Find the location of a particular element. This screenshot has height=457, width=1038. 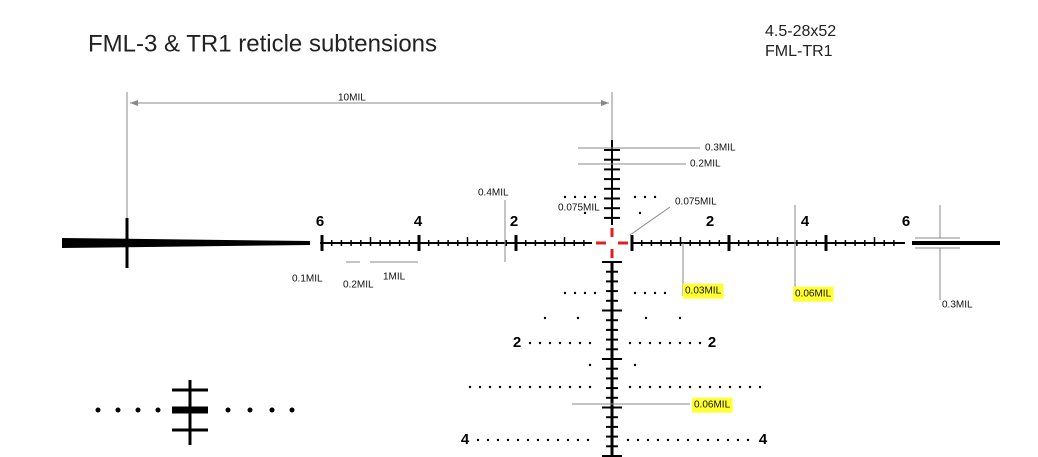

reticle-name: FML-TR1 is located at coordinates (799, 51).